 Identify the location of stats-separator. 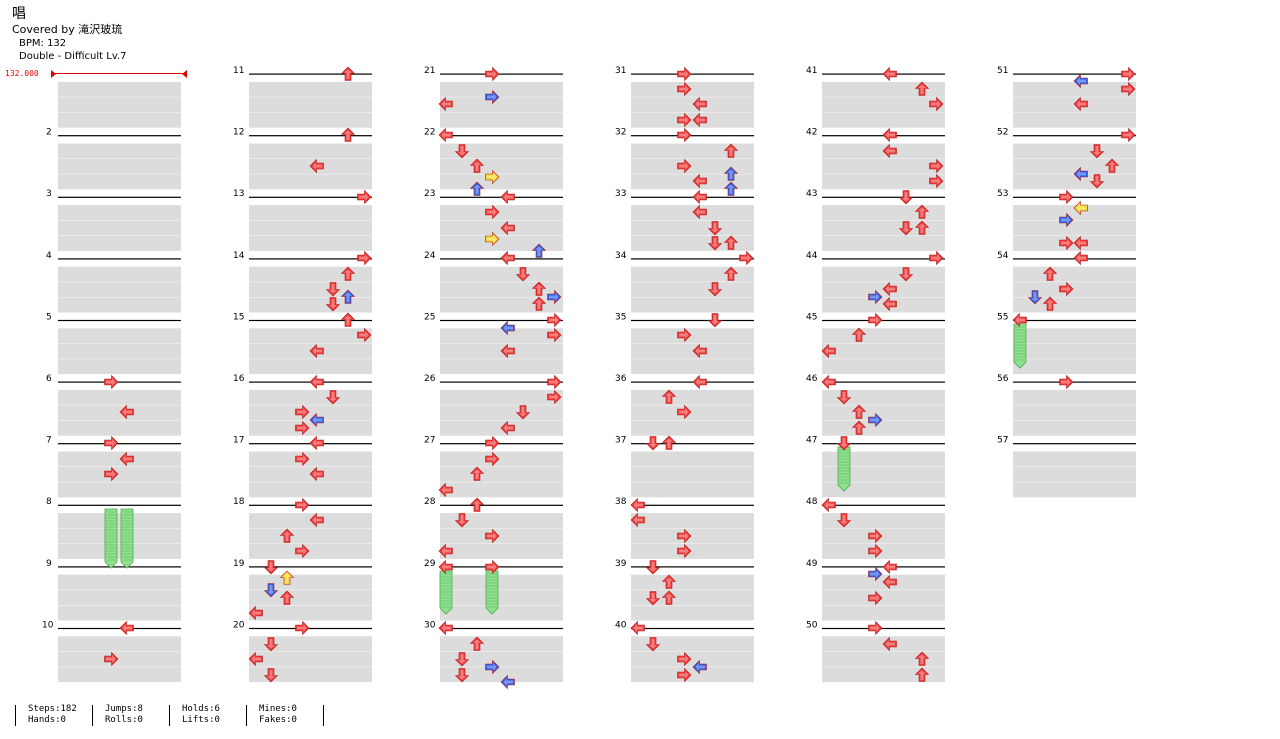
(246, 715).